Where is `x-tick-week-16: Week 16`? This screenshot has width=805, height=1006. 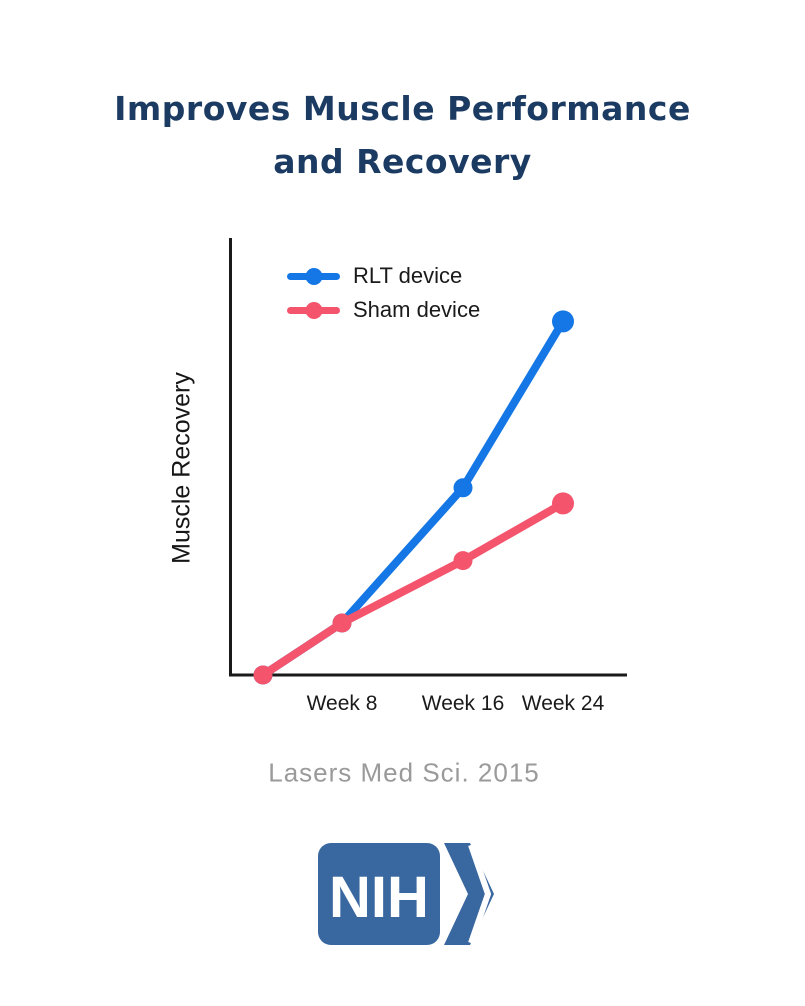 x-tick-week-16: Week 16 is located at coordinates (463, 703).